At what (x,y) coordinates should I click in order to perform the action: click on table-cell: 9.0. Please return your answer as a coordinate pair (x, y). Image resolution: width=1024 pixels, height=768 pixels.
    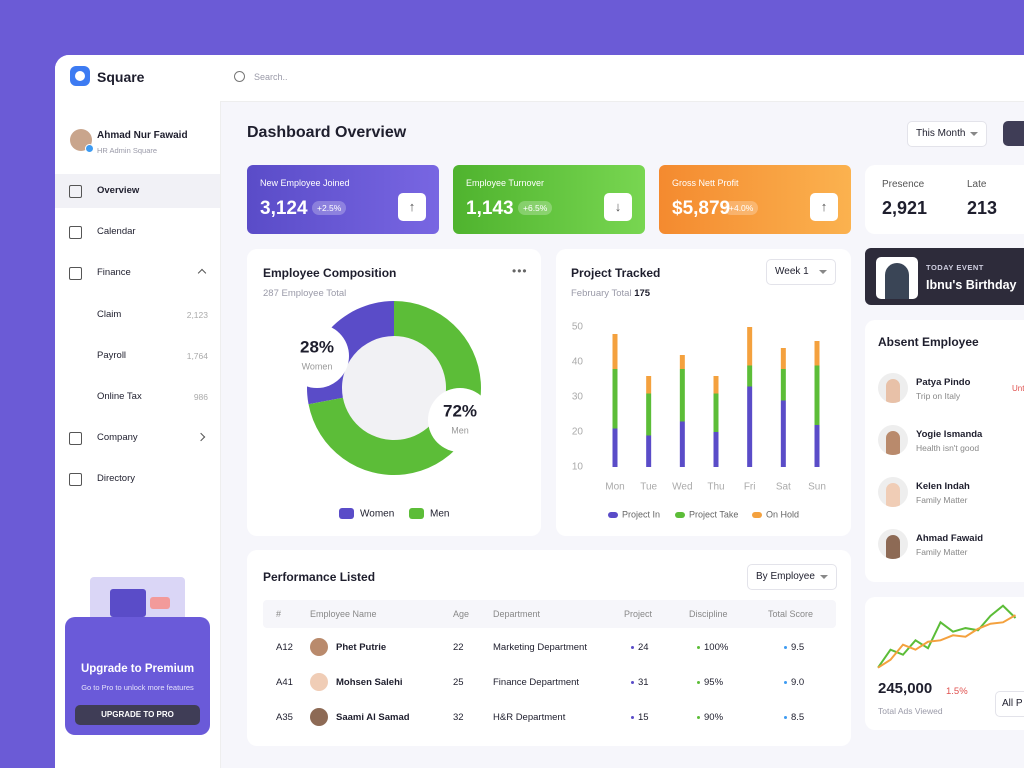
    Looking at the image, I should click on (798, 682).